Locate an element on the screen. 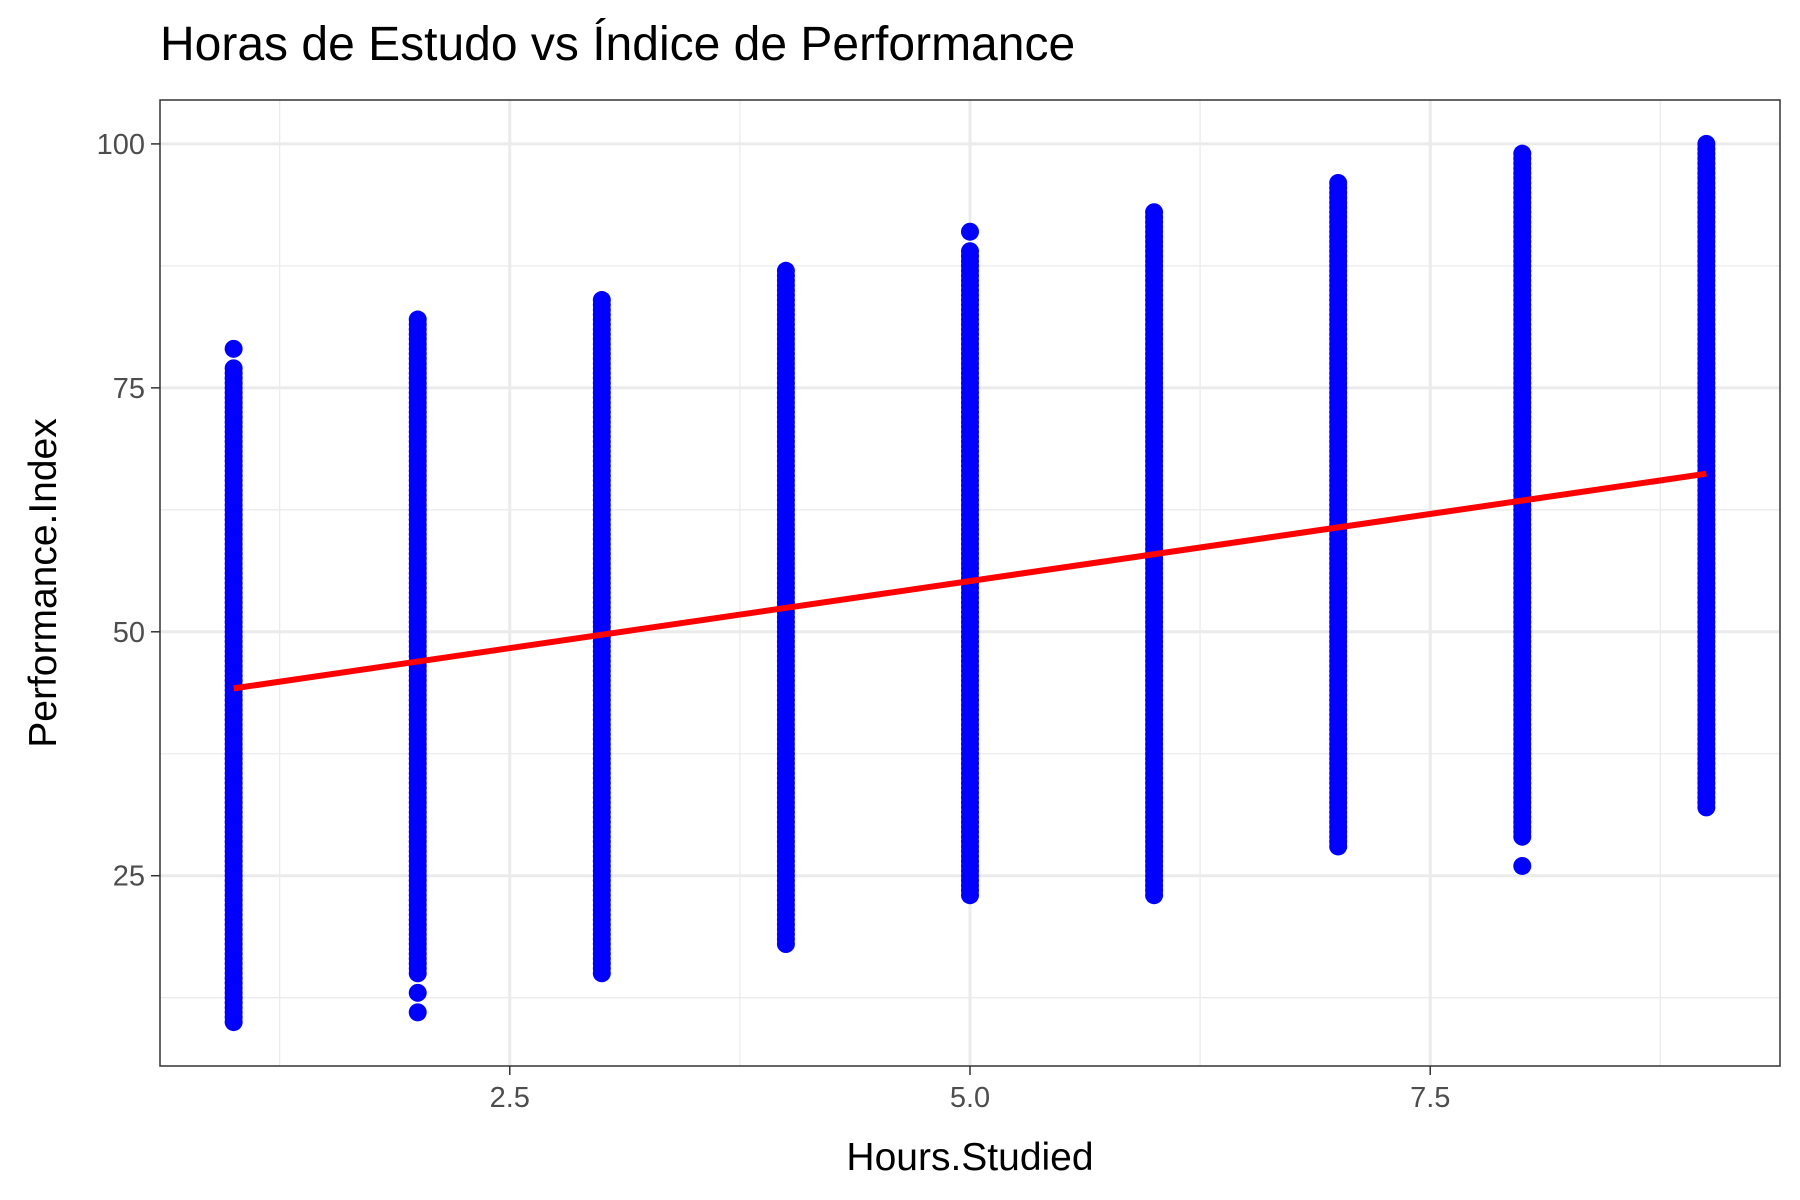  x-tick-label: 2.5 is located at coordinates (510, 1098).